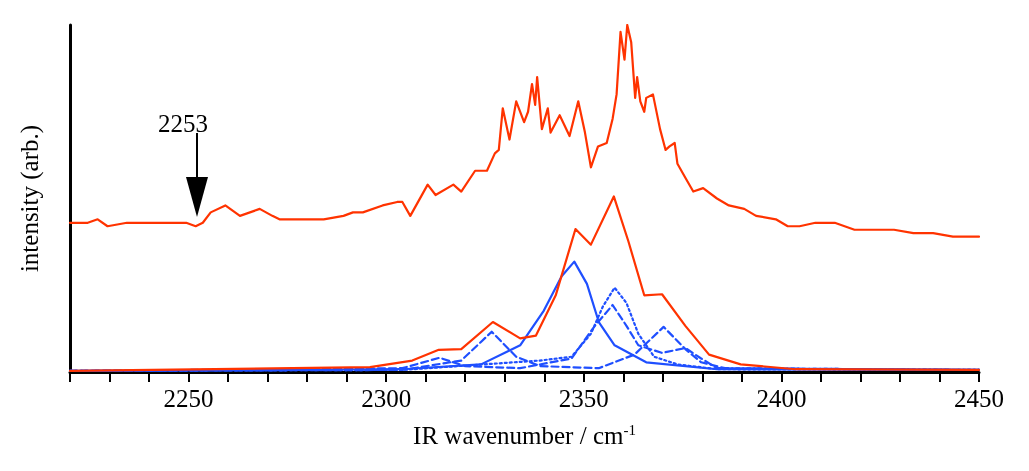 The image size is (1029, 471). What do you see at coordinates (183, 124) in the screenshot?
I see `annotation: 2253` at bounding box center [183, 124].